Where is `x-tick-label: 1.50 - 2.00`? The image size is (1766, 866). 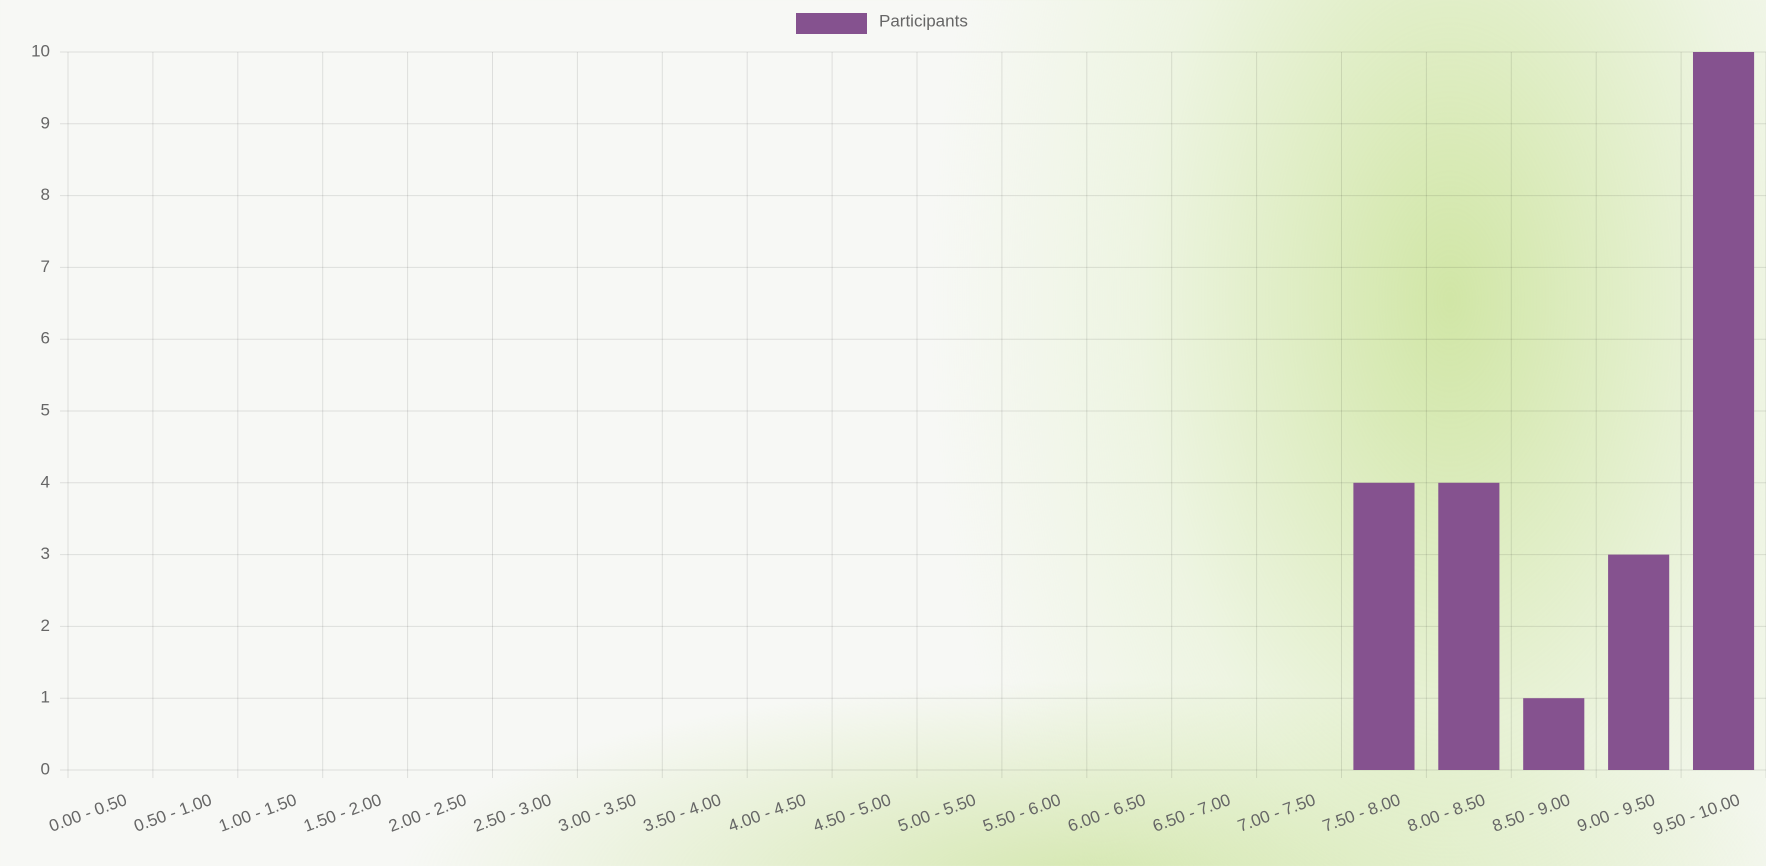 x-tick-label: 1.50 - 2.00 is located at coordinates (342, 813).